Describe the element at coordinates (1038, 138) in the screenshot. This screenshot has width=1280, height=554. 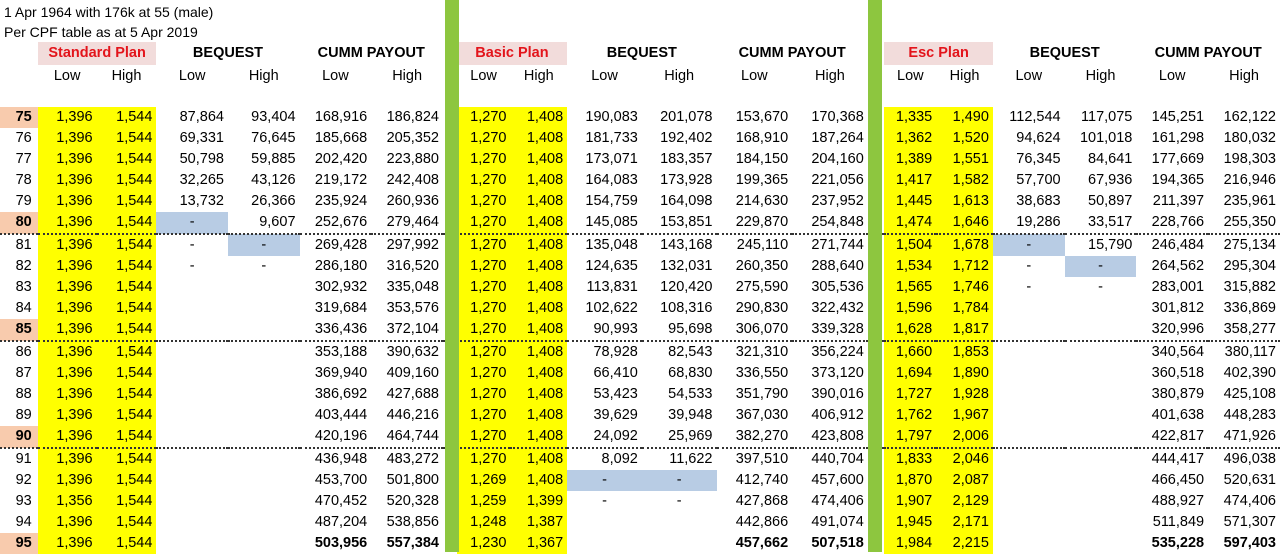
I see `esc-bequest-low-cell: 94,624` at that location.